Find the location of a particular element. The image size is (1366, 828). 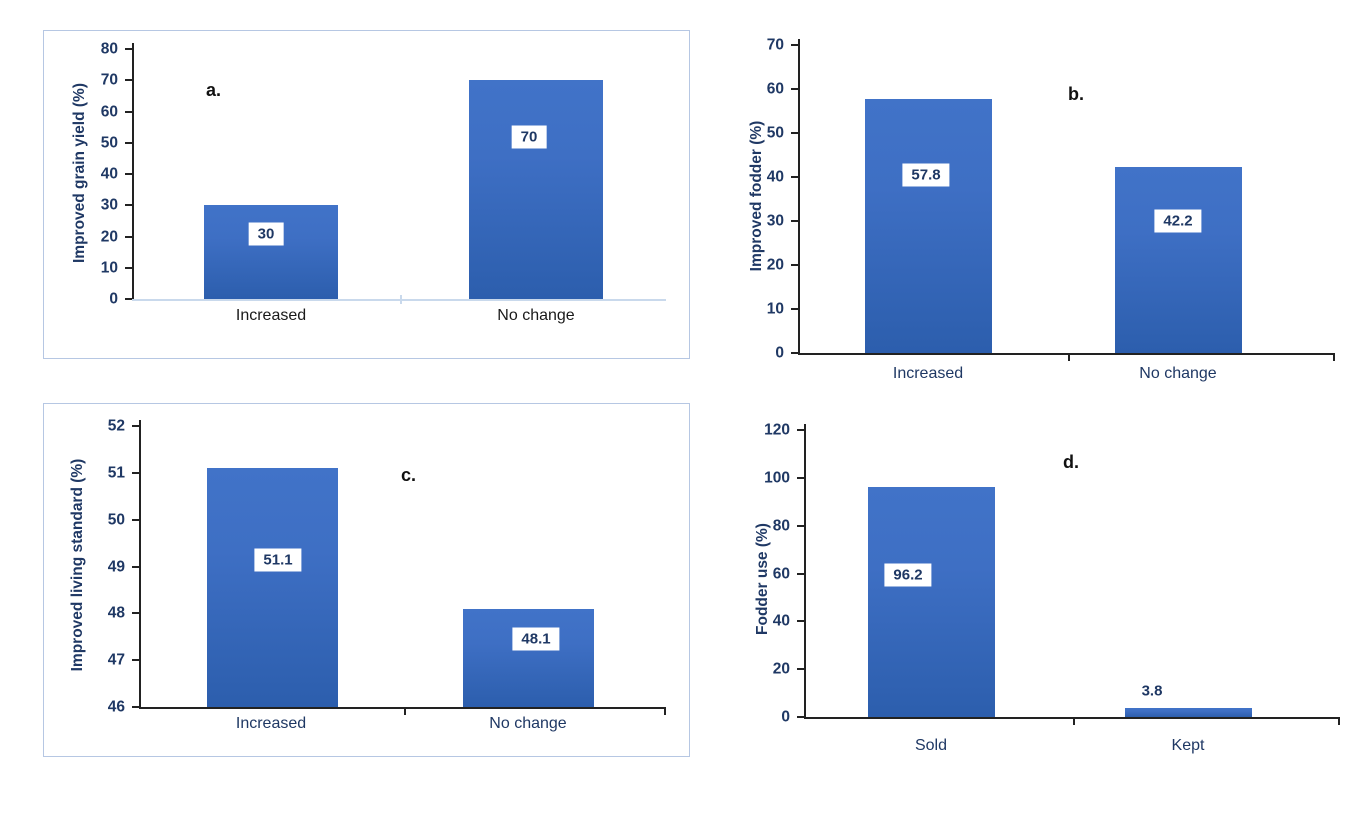

bar-kept is located at coordinates (1188, 712).